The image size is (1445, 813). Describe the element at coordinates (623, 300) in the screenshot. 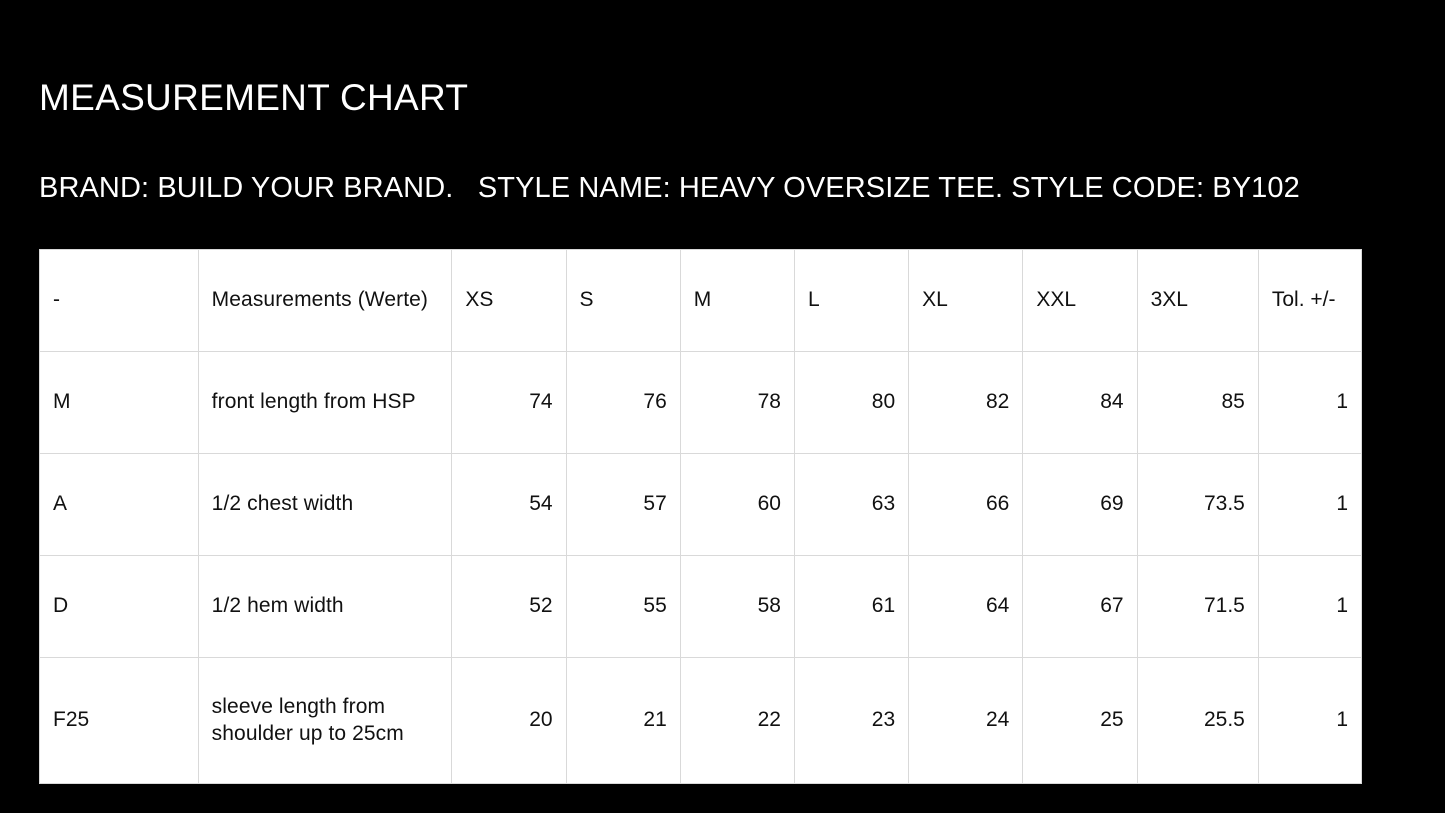

I see `header-size-s: S` at that location.